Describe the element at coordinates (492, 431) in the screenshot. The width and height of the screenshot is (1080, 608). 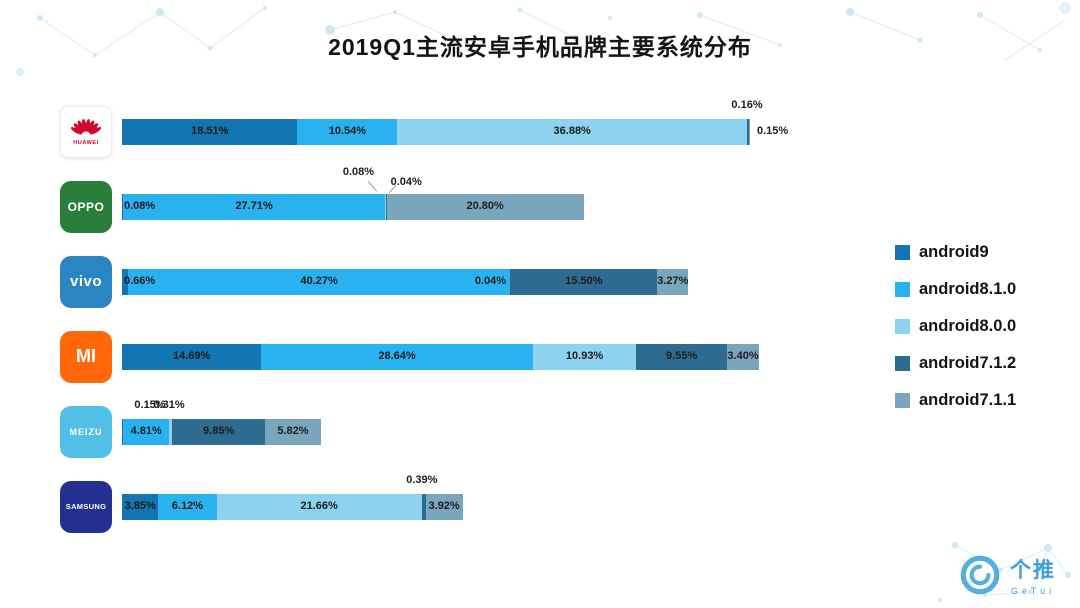
I see `bar-area: 0.15% 4.81% 0.31% 9.85% 5.82%` at that location.